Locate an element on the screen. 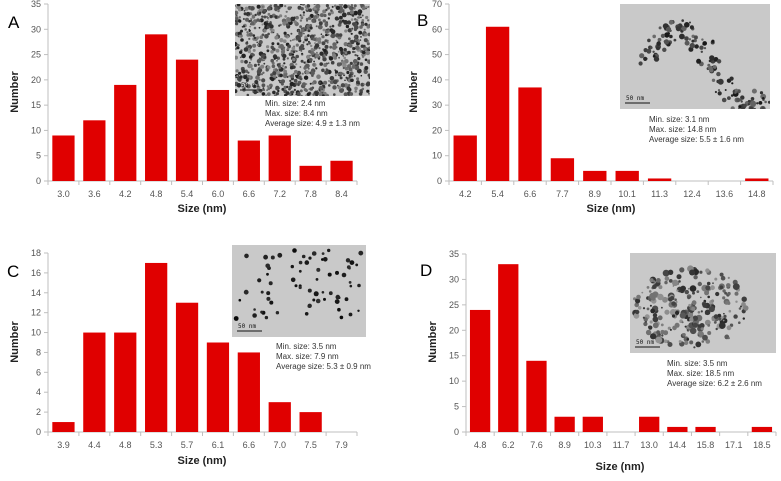  x-tick-label: 7.9 is located at coordinates (341, 445).